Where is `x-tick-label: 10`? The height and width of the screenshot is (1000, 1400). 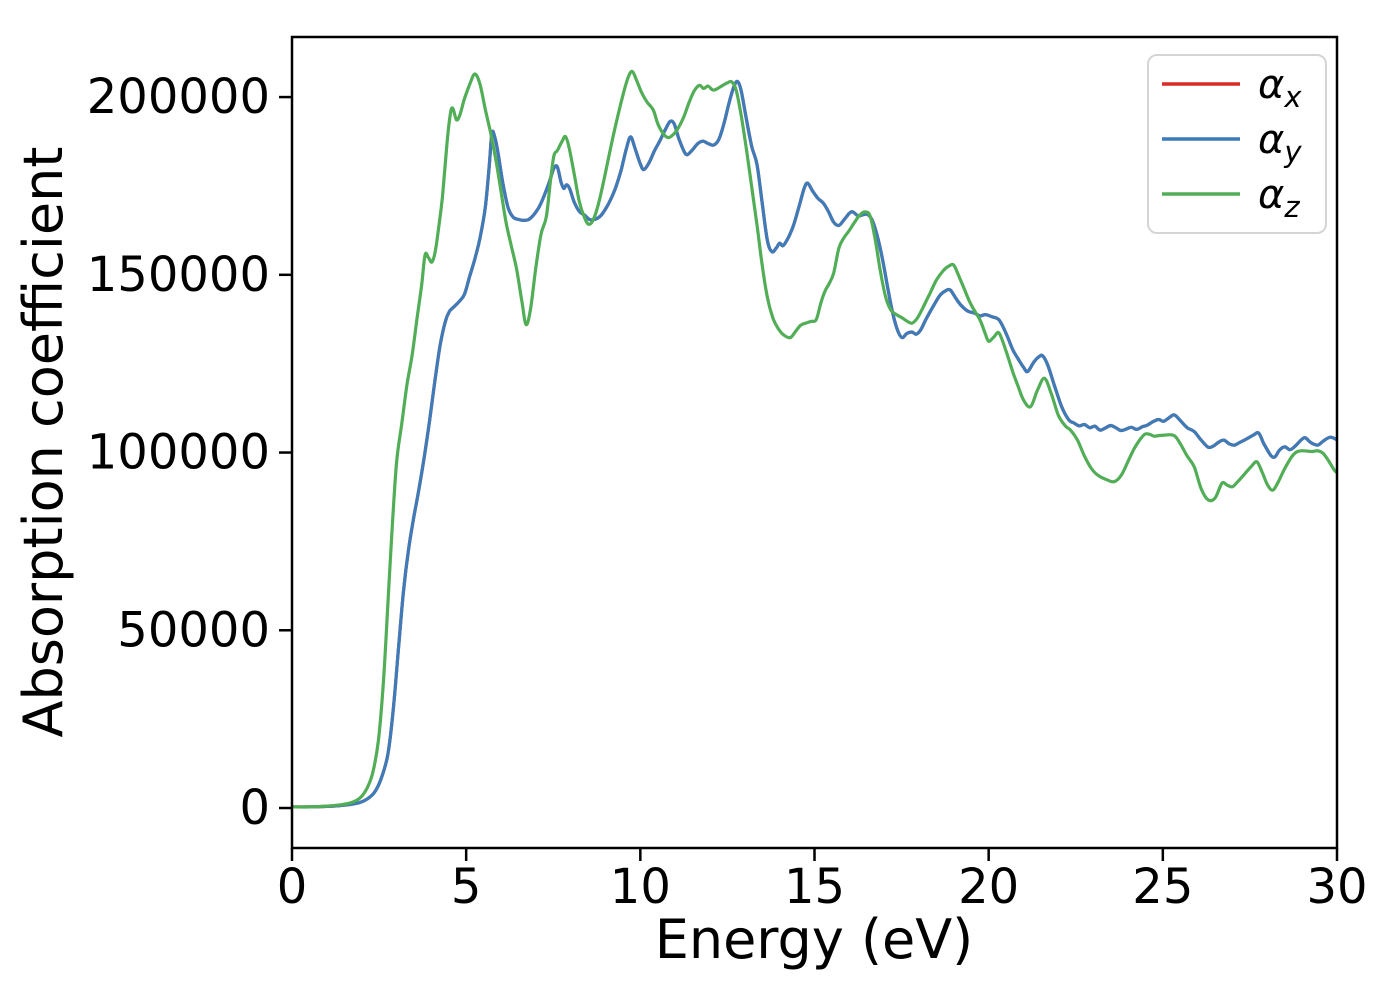
x-tick-label: 10 is located at coordinates (640, 887).